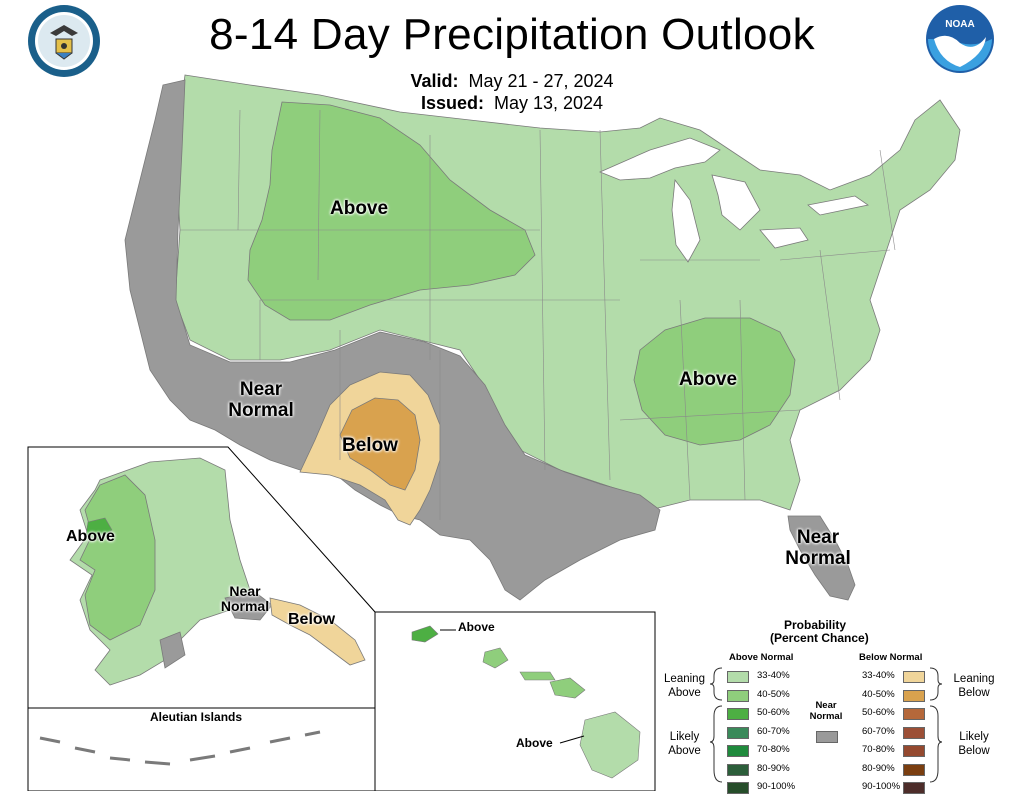  Describe the element at coordinates (495, 658) in the screenshot. I see `hawaii-oahu` at that location.